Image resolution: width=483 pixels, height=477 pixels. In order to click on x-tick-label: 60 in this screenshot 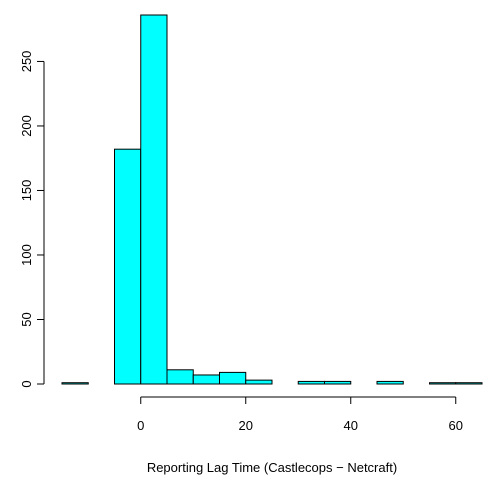, I will do `click(456, 425)`.